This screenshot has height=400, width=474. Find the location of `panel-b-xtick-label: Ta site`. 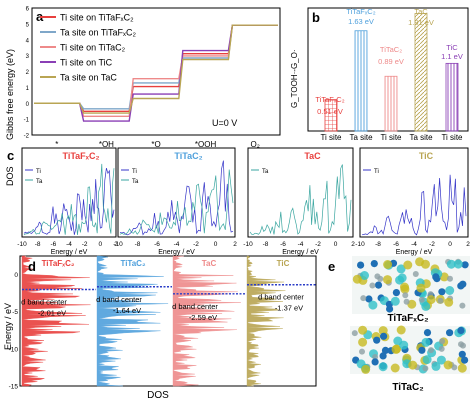

panel-b-xtick-label: Ta site is located at coordinates (421, 137).